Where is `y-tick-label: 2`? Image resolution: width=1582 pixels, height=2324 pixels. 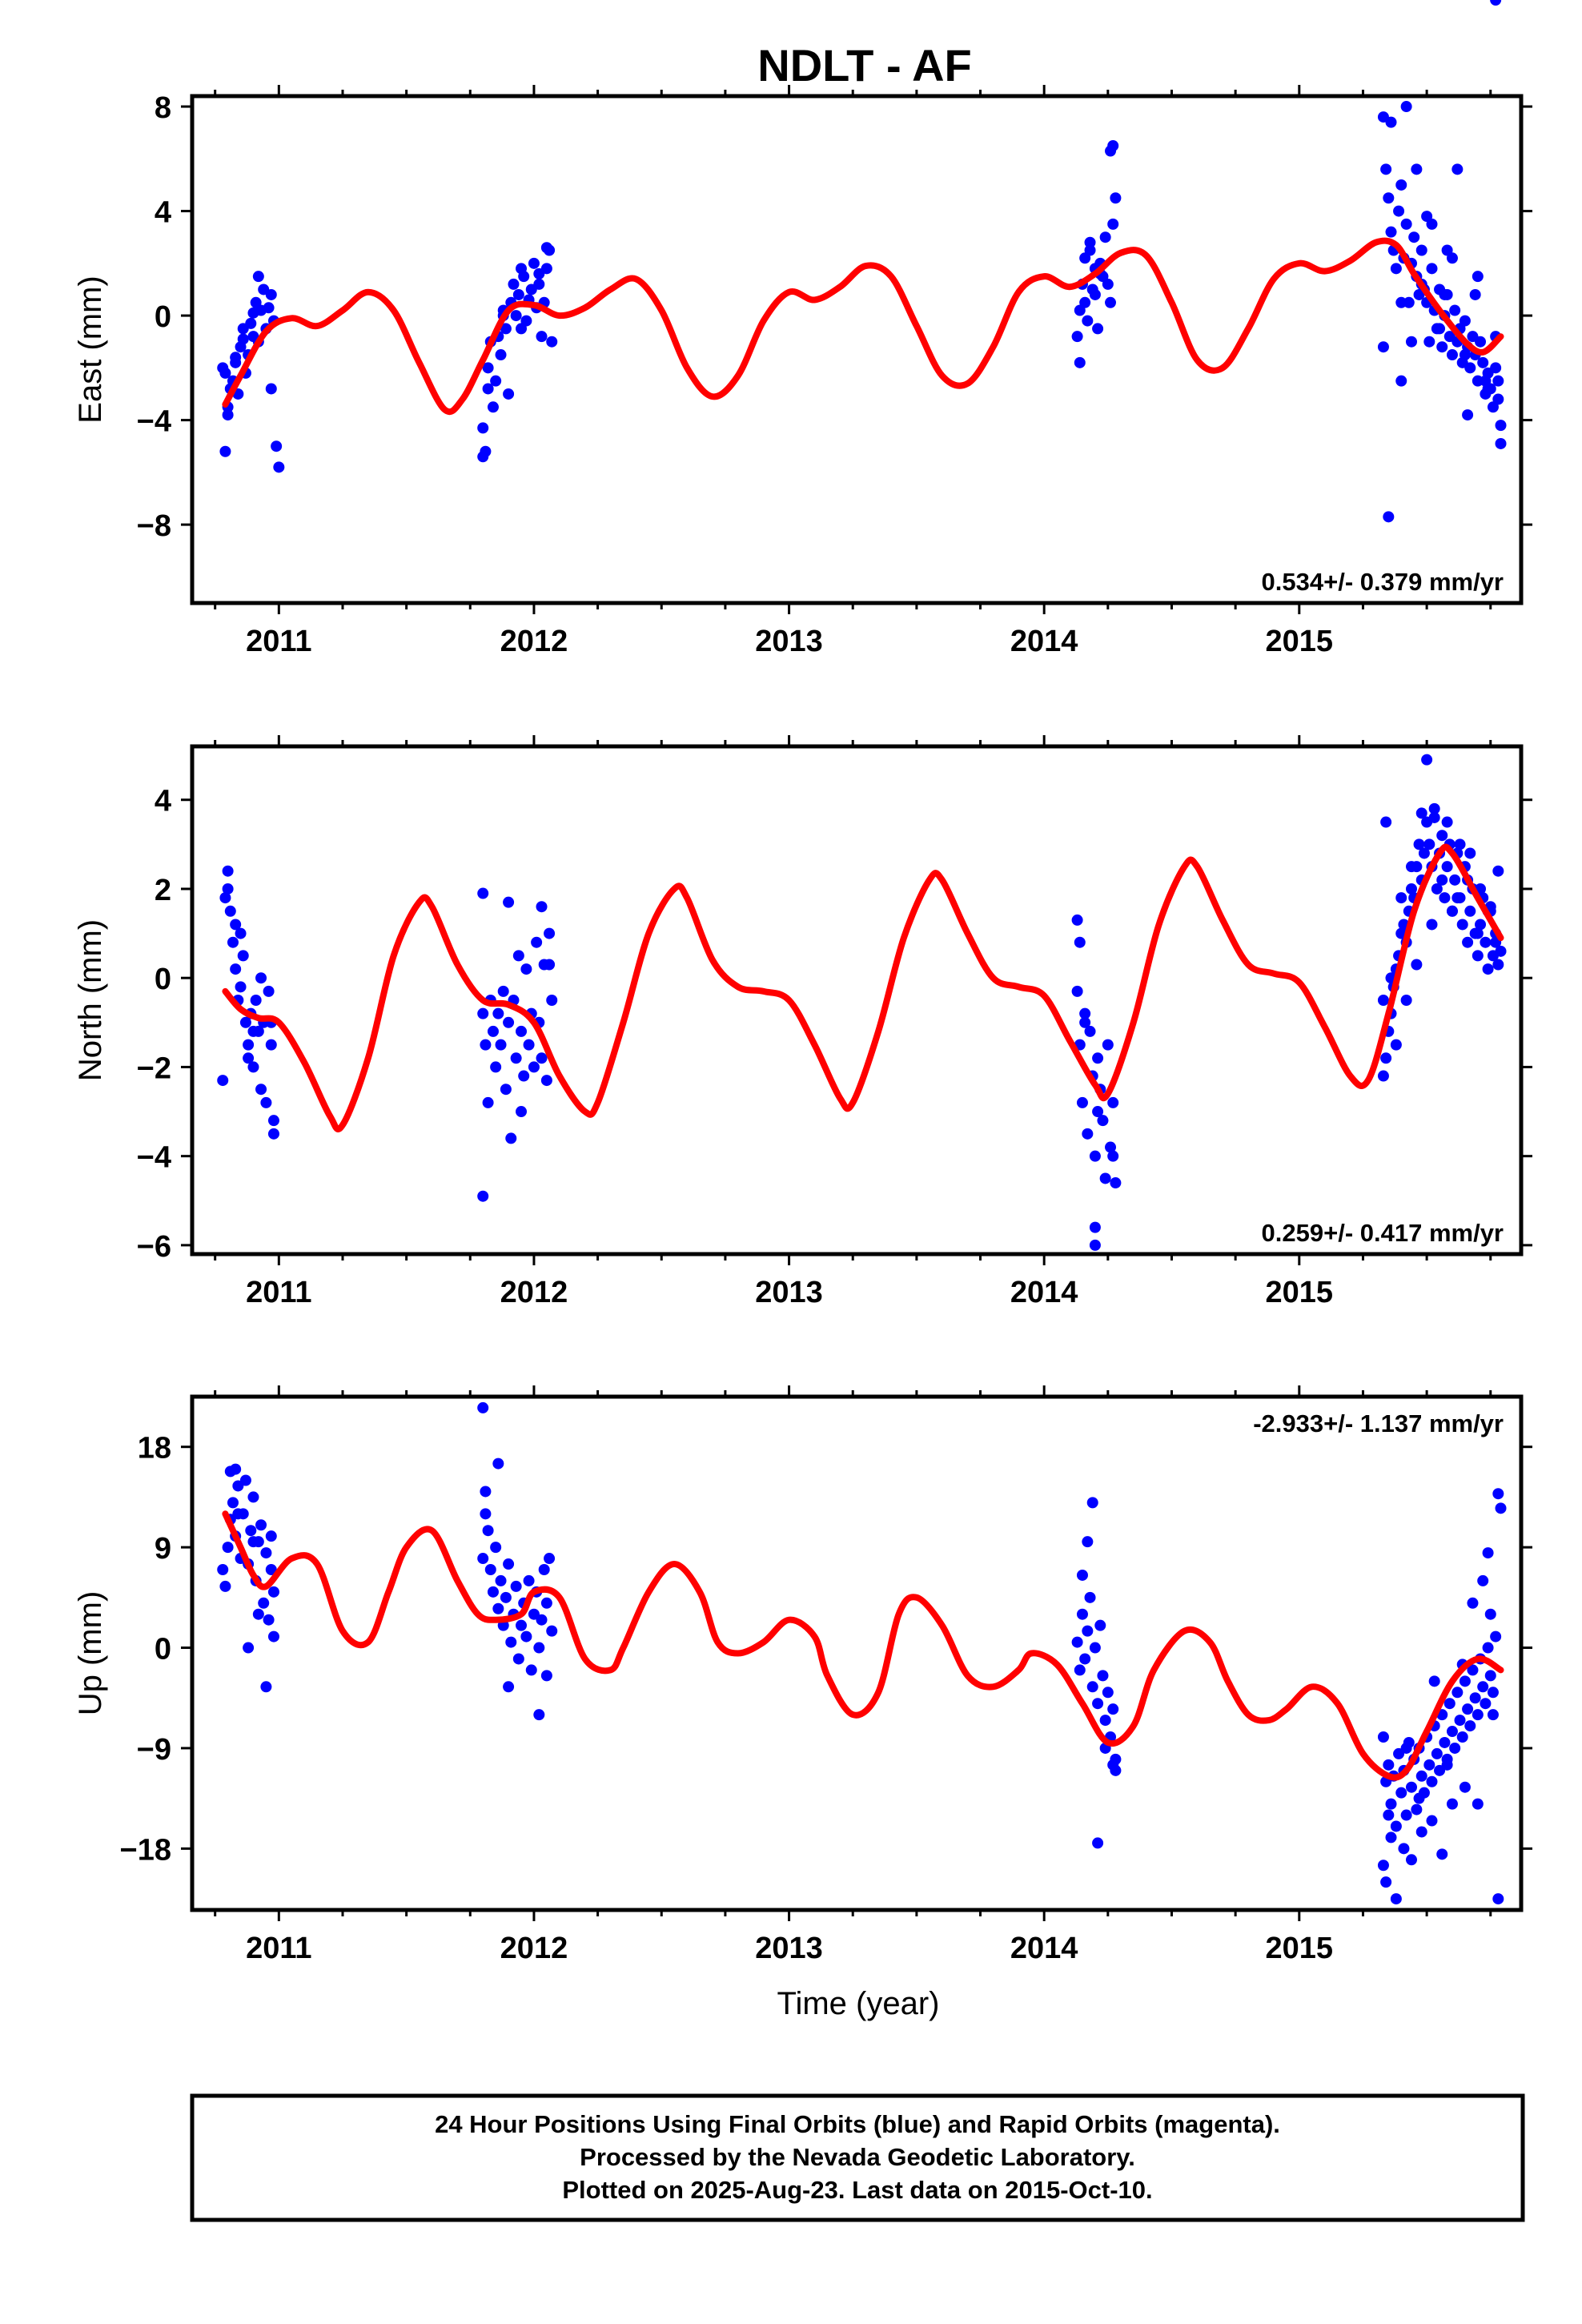
y-tick-label: 2 is located at coordinates (163, 891).